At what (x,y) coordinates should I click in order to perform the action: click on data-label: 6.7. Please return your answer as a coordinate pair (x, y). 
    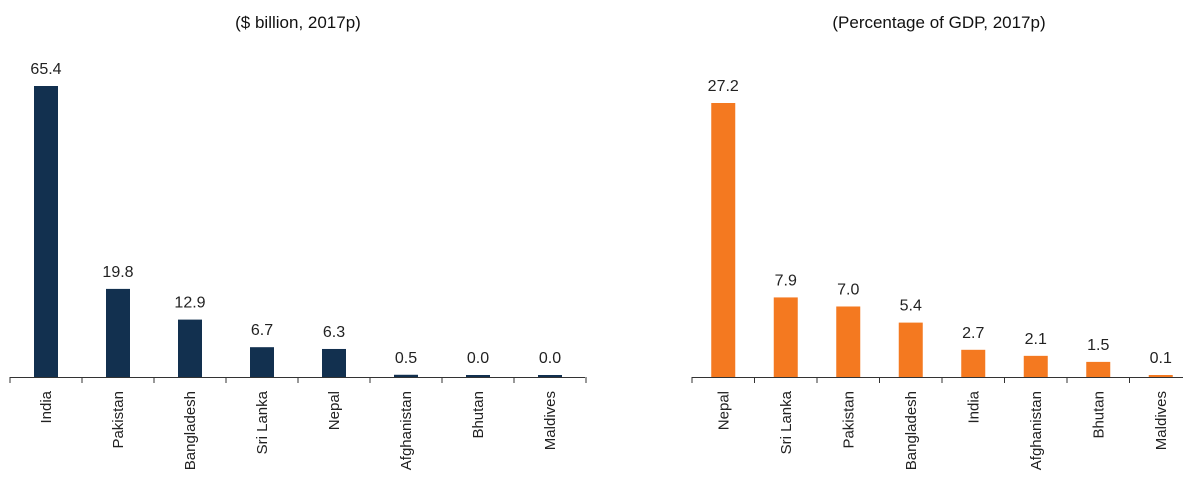
    Looking at the image, I should click on (262, 330).